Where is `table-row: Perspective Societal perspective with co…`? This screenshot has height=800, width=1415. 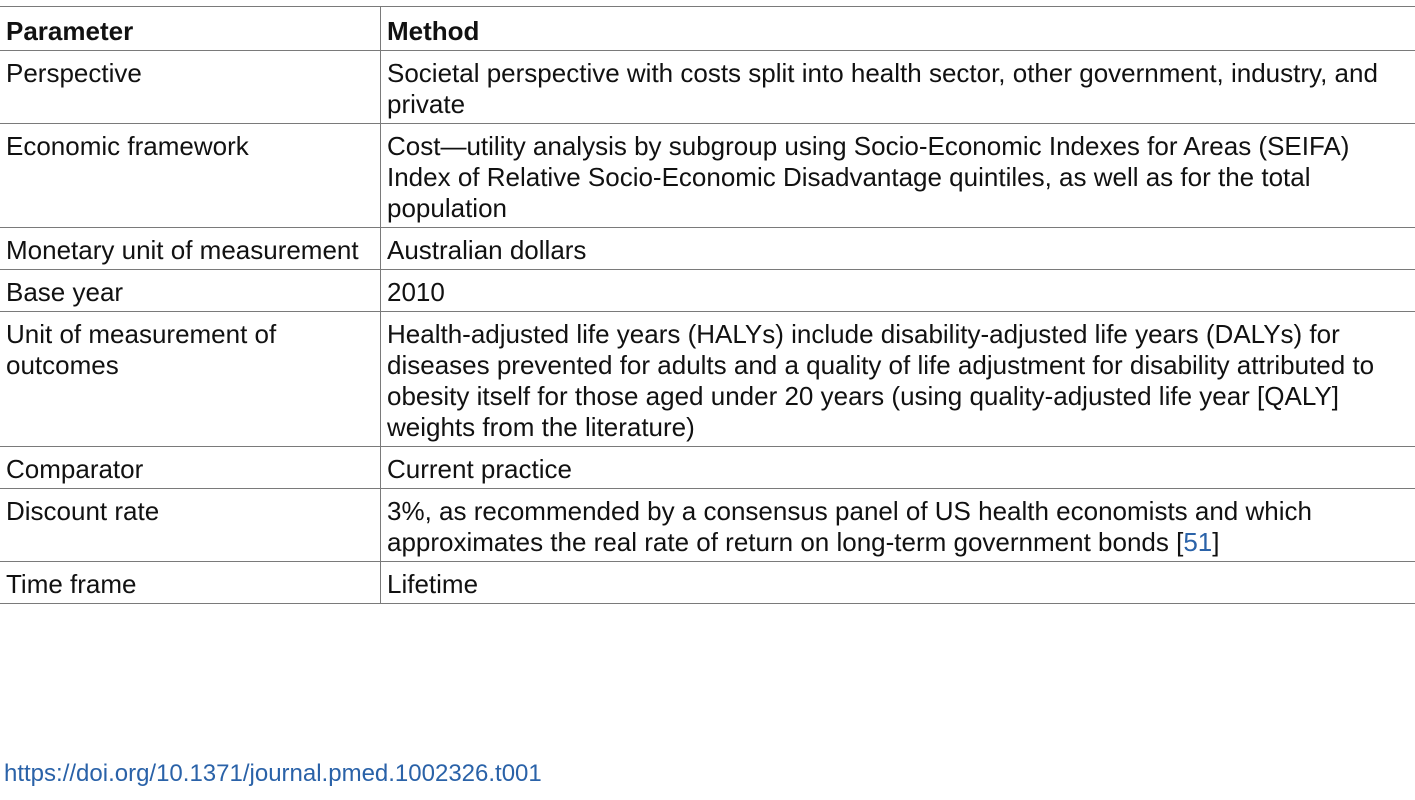
table-row: Perspective Societal perspective with co… is located at coordinates (707, 87).